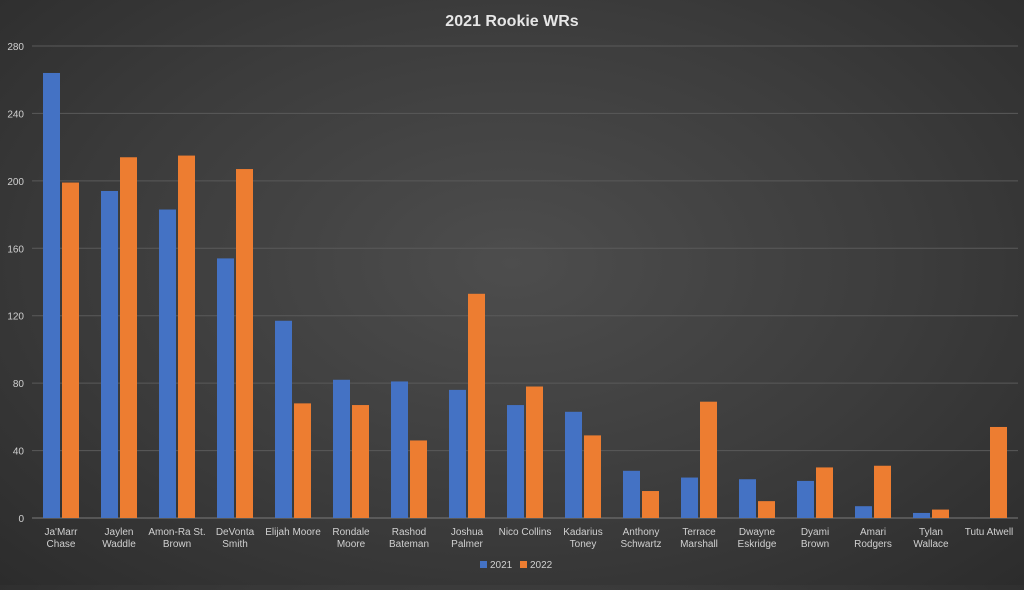 Image resolution: width=1024 pixels, height=590 pixels. Describe the element at coordinates (15, 283) in the screenshot. I see `y-axis: 0 40 80 120 160 200 240 280` at that location.